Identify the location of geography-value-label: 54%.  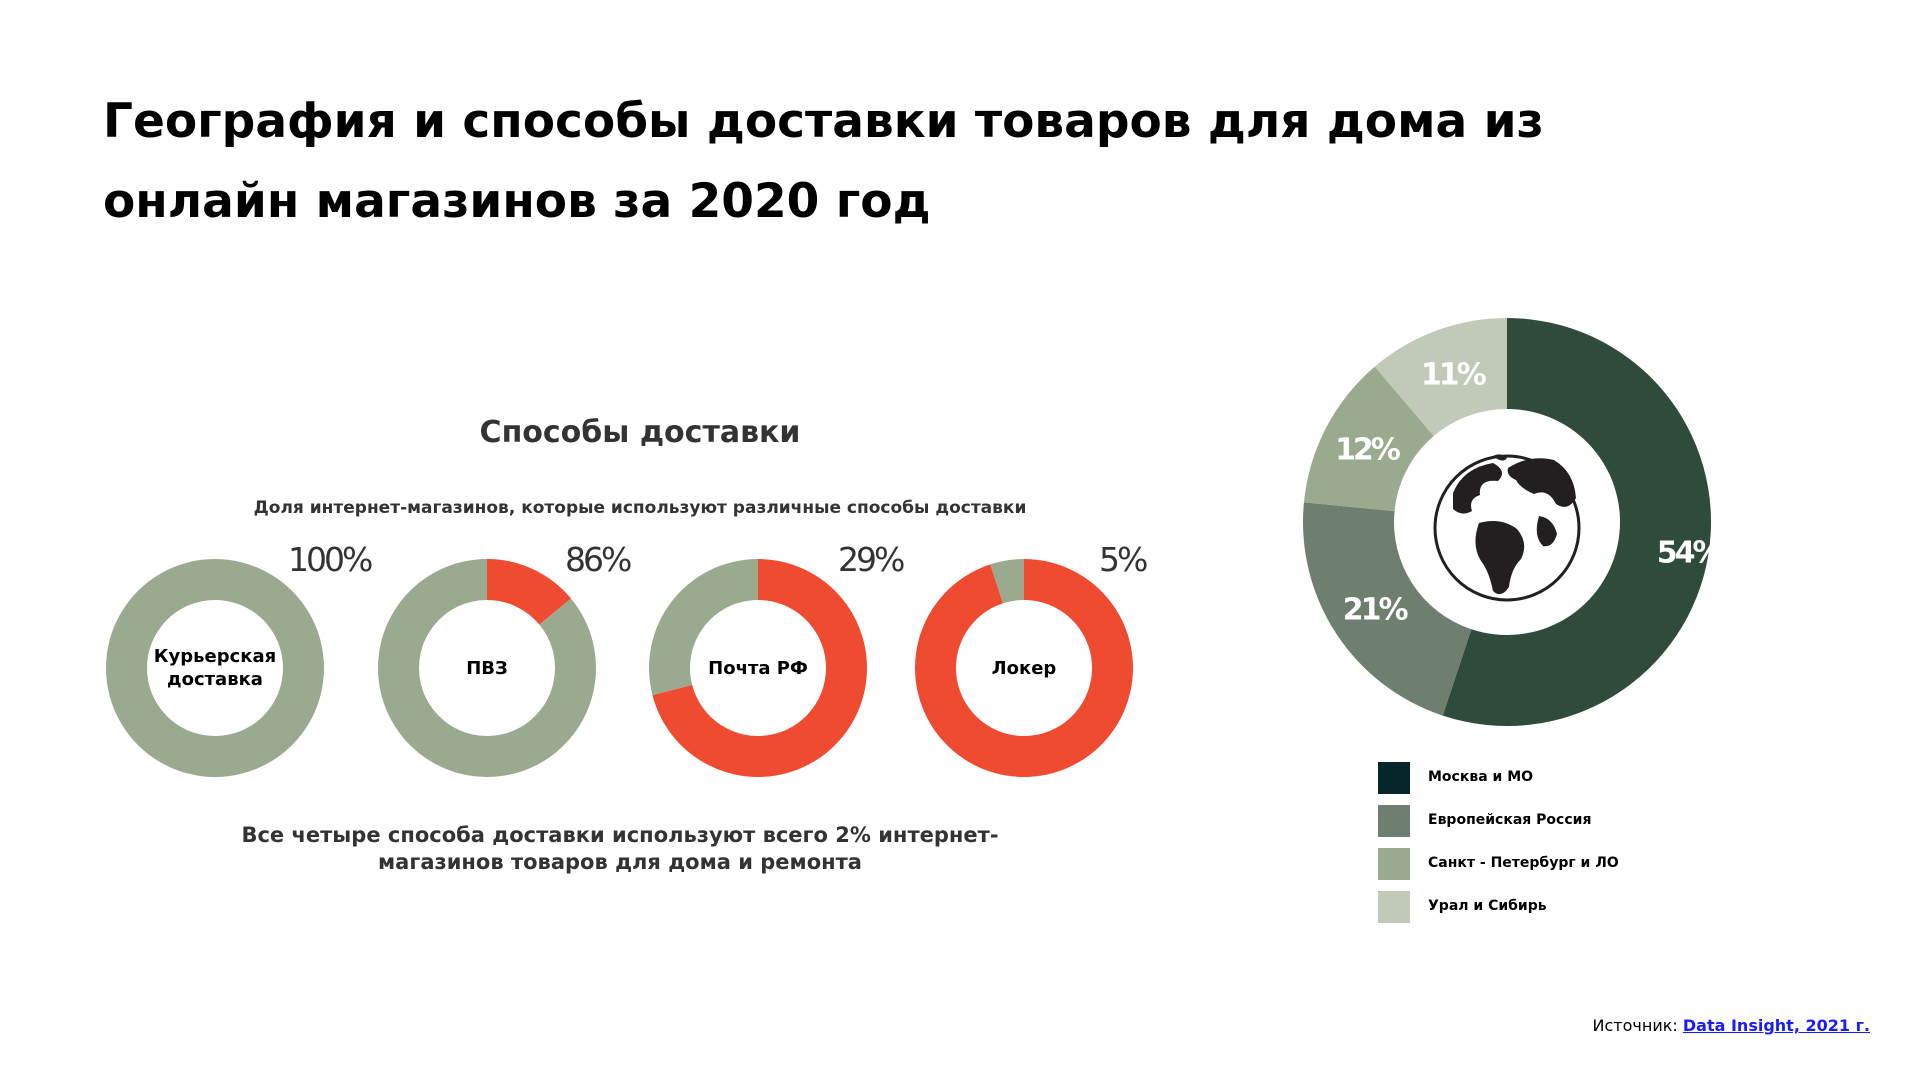
(1690, 552).